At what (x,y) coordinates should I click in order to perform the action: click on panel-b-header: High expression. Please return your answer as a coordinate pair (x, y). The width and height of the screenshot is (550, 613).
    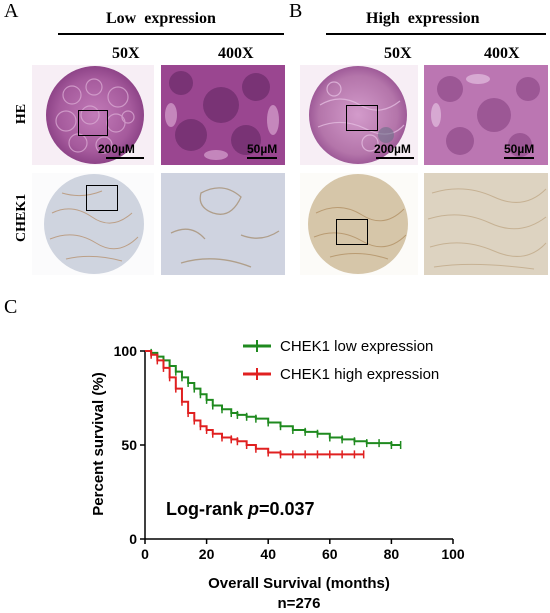
    Looking at the image, I should click on (423, 18).